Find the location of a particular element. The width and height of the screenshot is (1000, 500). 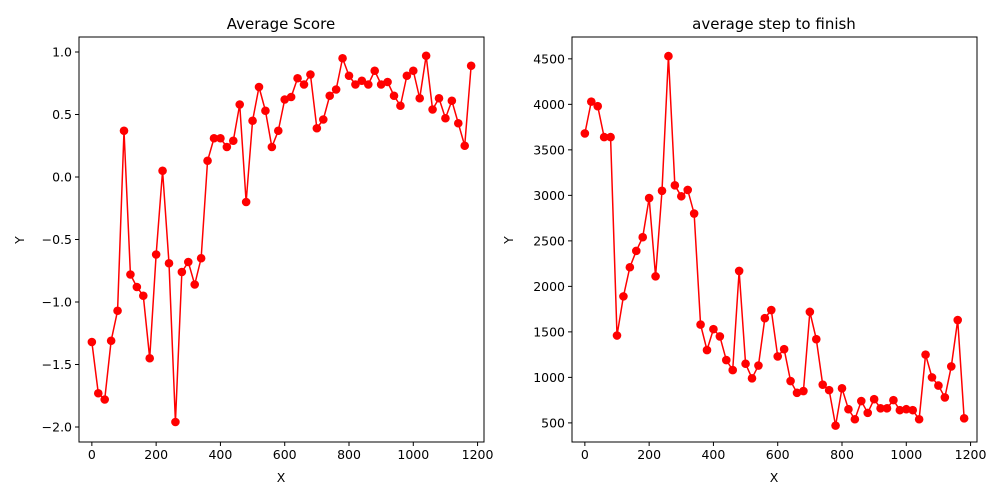

y-tick-label: 3500 is located at coordinates (549, 149).